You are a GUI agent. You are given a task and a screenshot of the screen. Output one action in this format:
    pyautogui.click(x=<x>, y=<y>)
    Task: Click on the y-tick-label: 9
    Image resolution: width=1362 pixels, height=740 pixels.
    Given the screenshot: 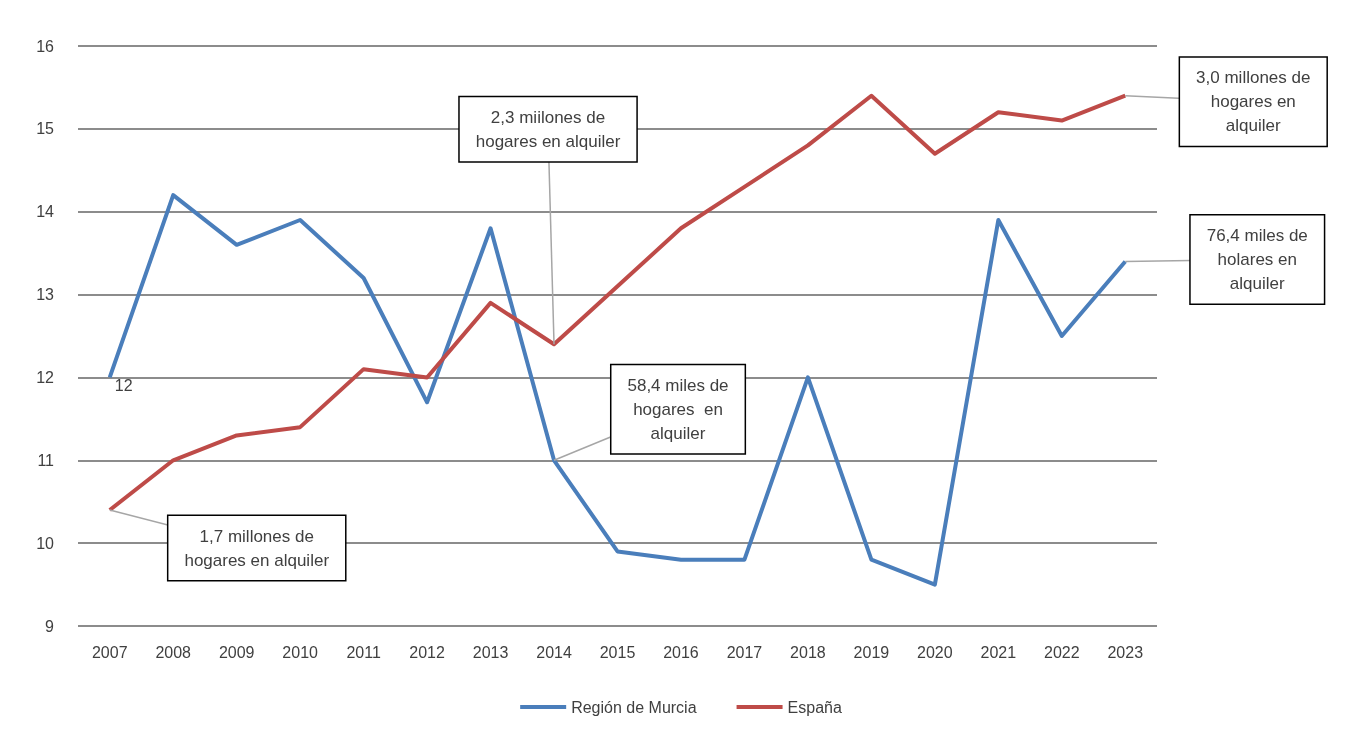 What is the action you would take?
    pyautogui.click(x=50, y=626)
    